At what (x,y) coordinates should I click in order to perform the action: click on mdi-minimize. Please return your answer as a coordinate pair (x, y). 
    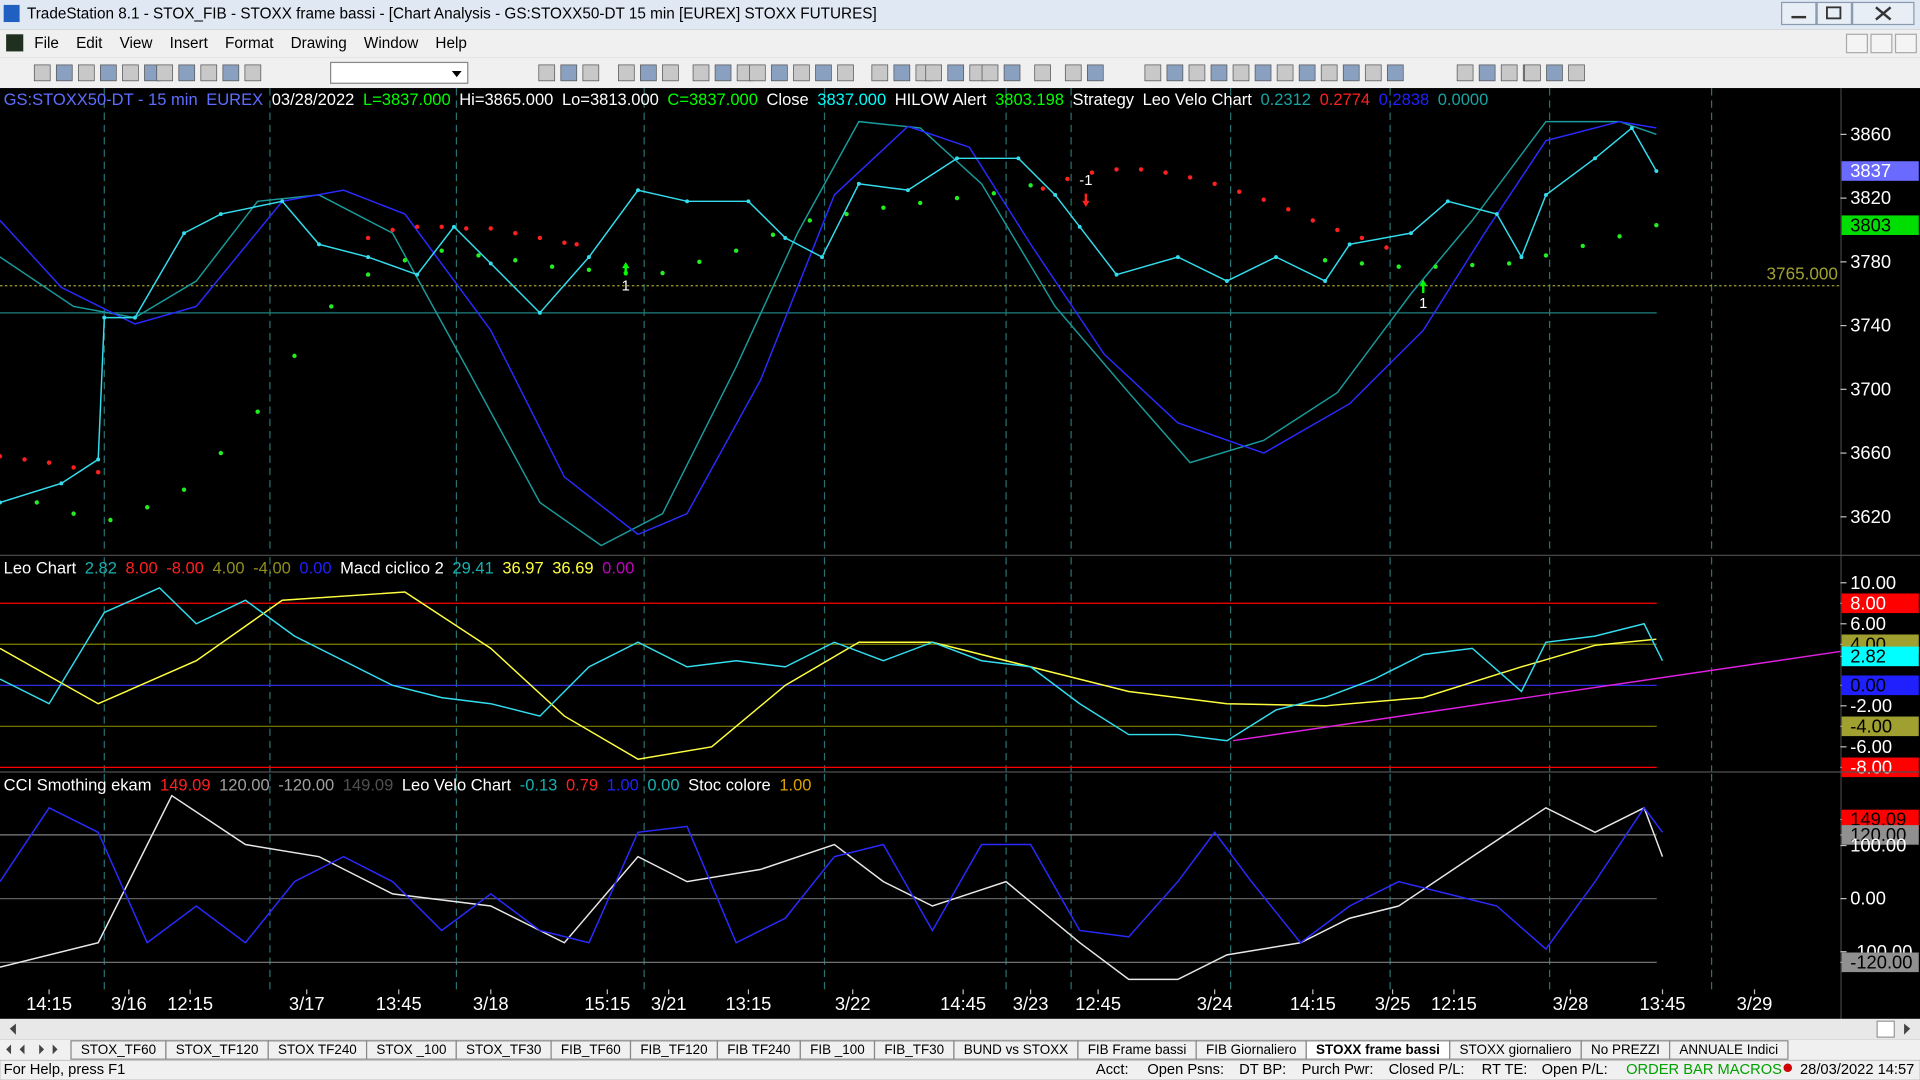
    Looking at the image, I should click on (1856, 43).